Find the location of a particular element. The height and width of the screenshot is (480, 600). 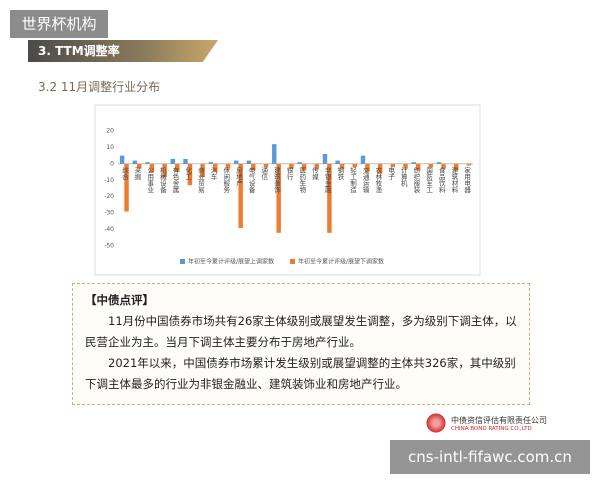

logo-name: 中债资信评估有限责任公司 is located at coordinates (499, 420).